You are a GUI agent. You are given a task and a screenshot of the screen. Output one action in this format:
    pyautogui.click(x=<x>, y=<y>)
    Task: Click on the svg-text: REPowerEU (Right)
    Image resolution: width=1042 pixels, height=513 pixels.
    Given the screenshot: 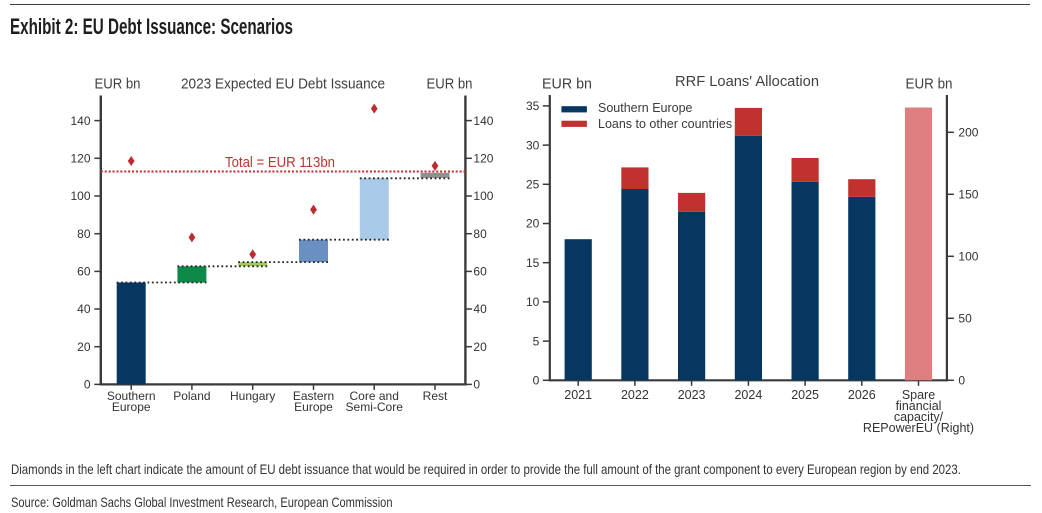 What is the action you would take?
    pyautogui.click(x=918, y=428)
    